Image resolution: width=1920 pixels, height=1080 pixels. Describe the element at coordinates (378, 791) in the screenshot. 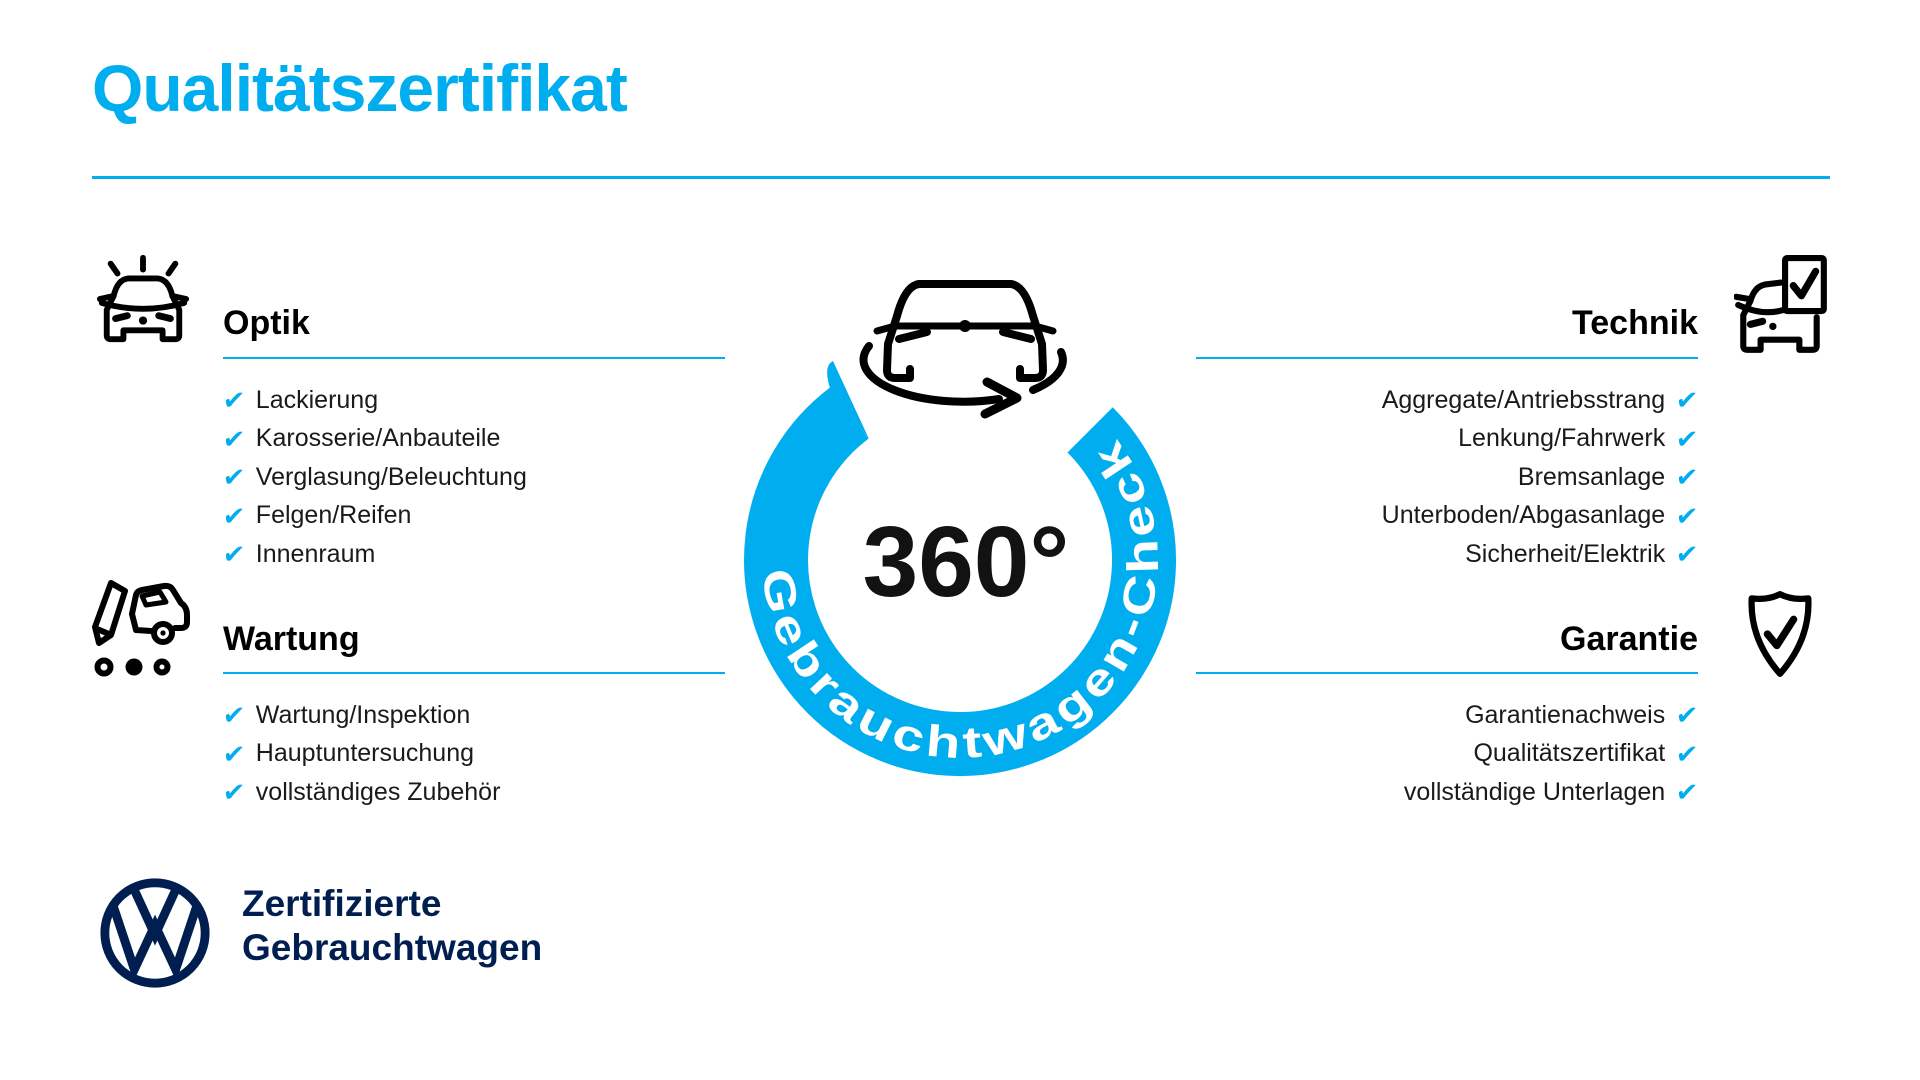

I see `list-item-label: vollständiges Zubehör` at that location.